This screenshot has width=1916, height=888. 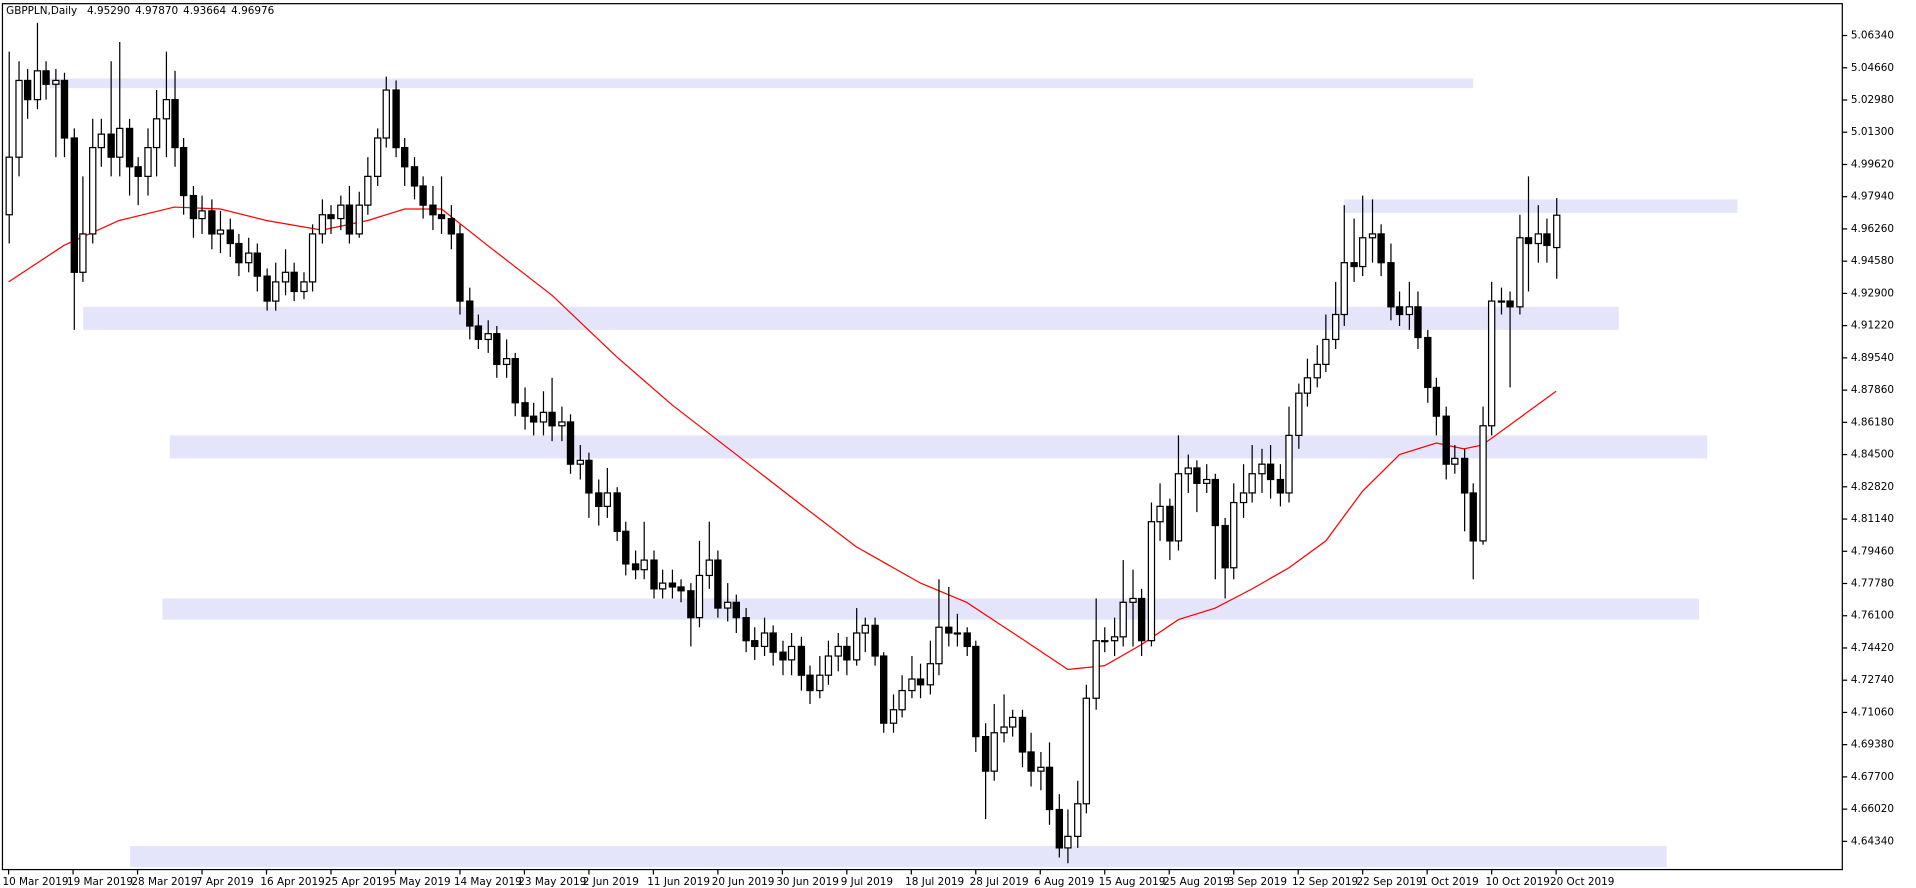 I want to click on y-tick-label: 4.76100, so click(x=1872, y=616).